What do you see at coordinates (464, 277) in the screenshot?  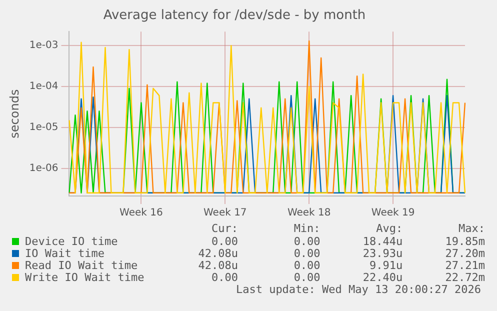 I see `text: 22.72m` at bounding box center [464, 277].